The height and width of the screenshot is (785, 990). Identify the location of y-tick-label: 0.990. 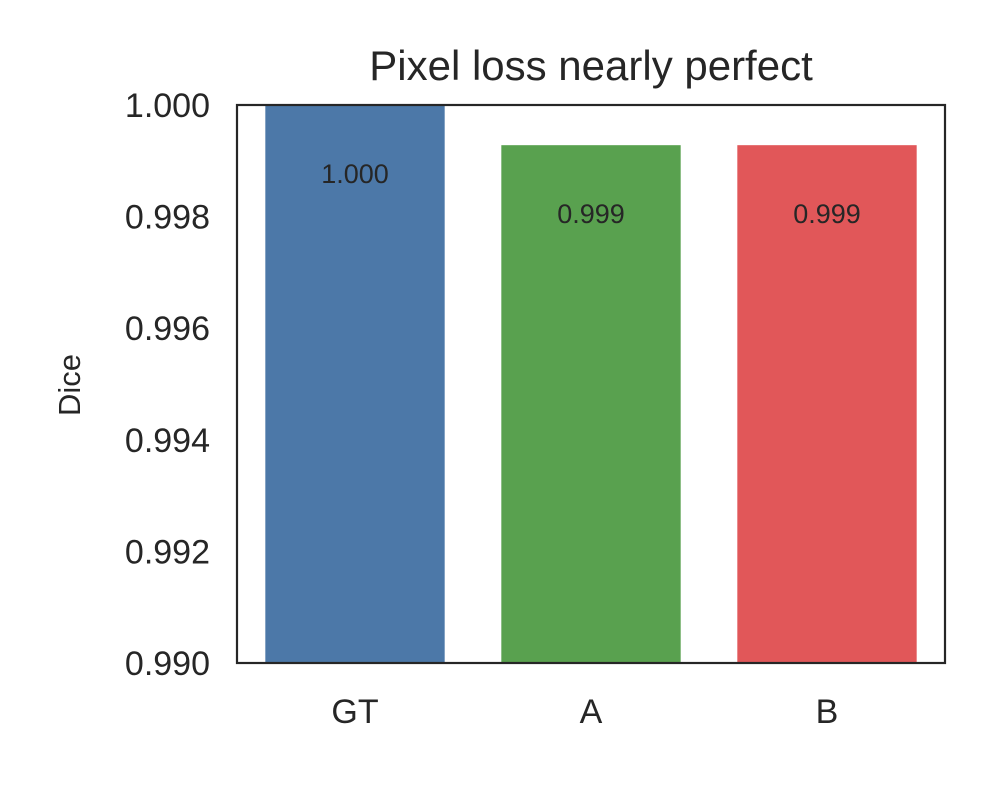
(167, 664).